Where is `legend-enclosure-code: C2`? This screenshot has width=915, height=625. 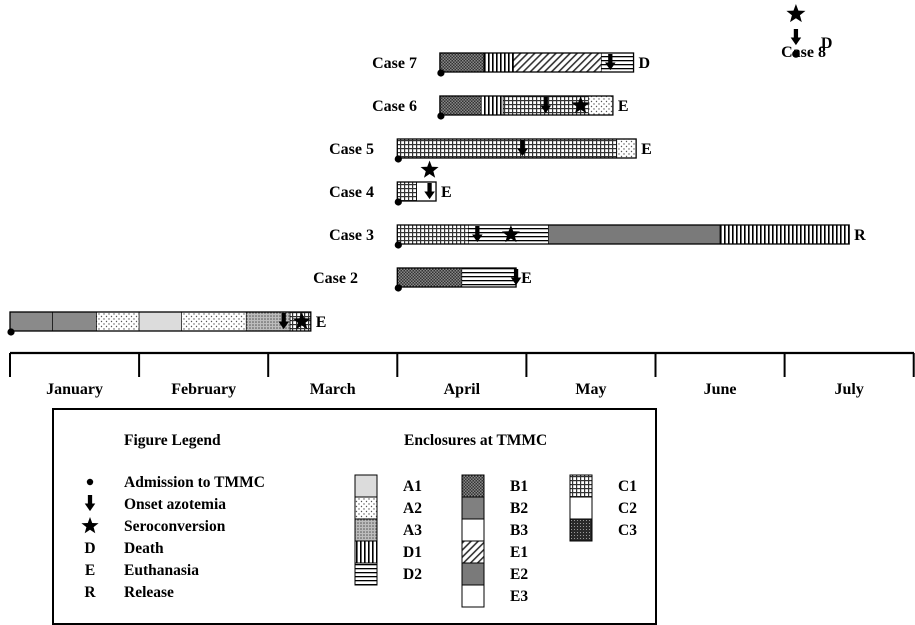
legend-enclosure-code: C2 is located at coordinates (627, 508).